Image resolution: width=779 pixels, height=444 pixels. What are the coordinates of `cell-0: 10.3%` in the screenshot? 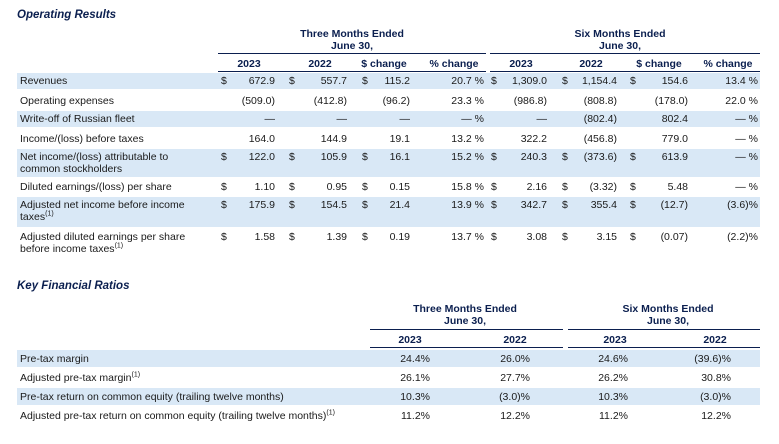 It's located at (415, 397).